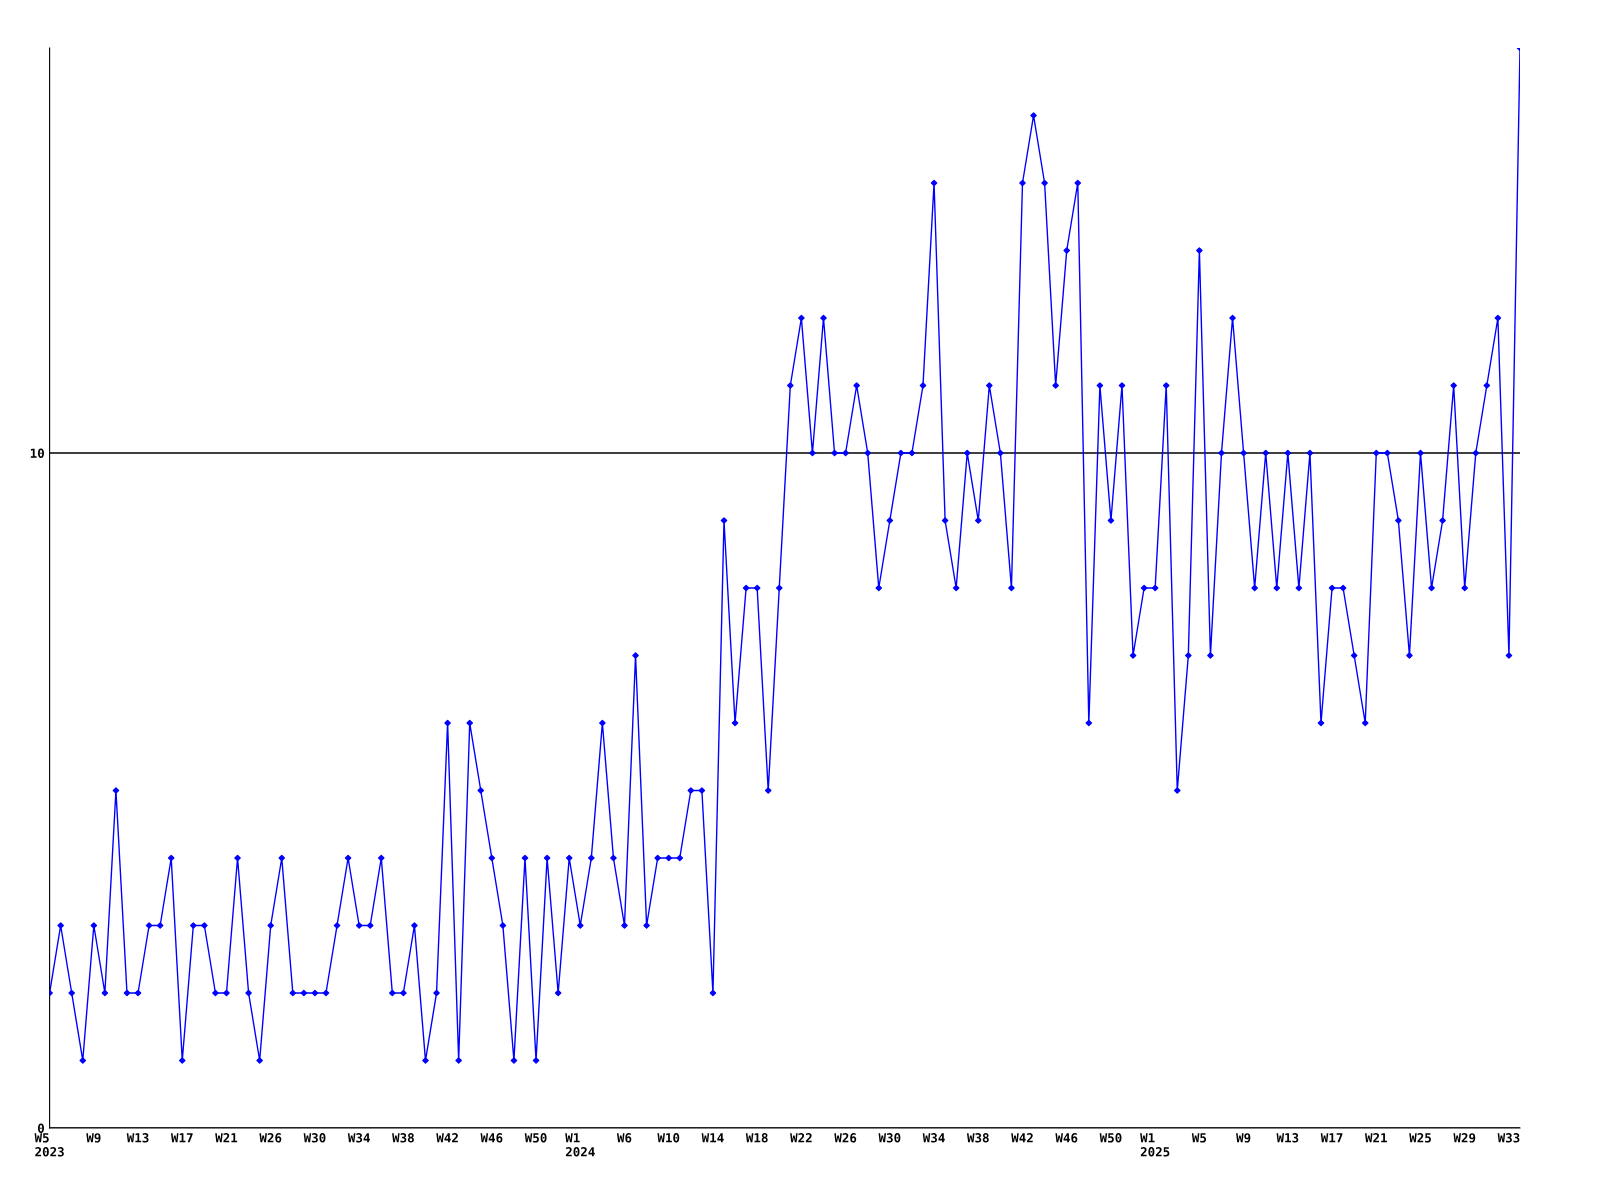  I want to click on y-tick-label: 0, so click(40, 1128).